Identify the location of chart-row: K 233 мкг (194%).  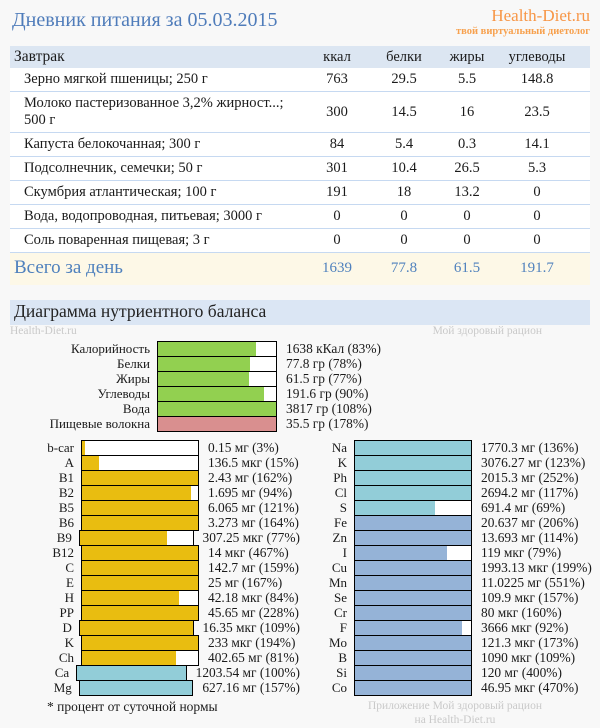
(150, 643).